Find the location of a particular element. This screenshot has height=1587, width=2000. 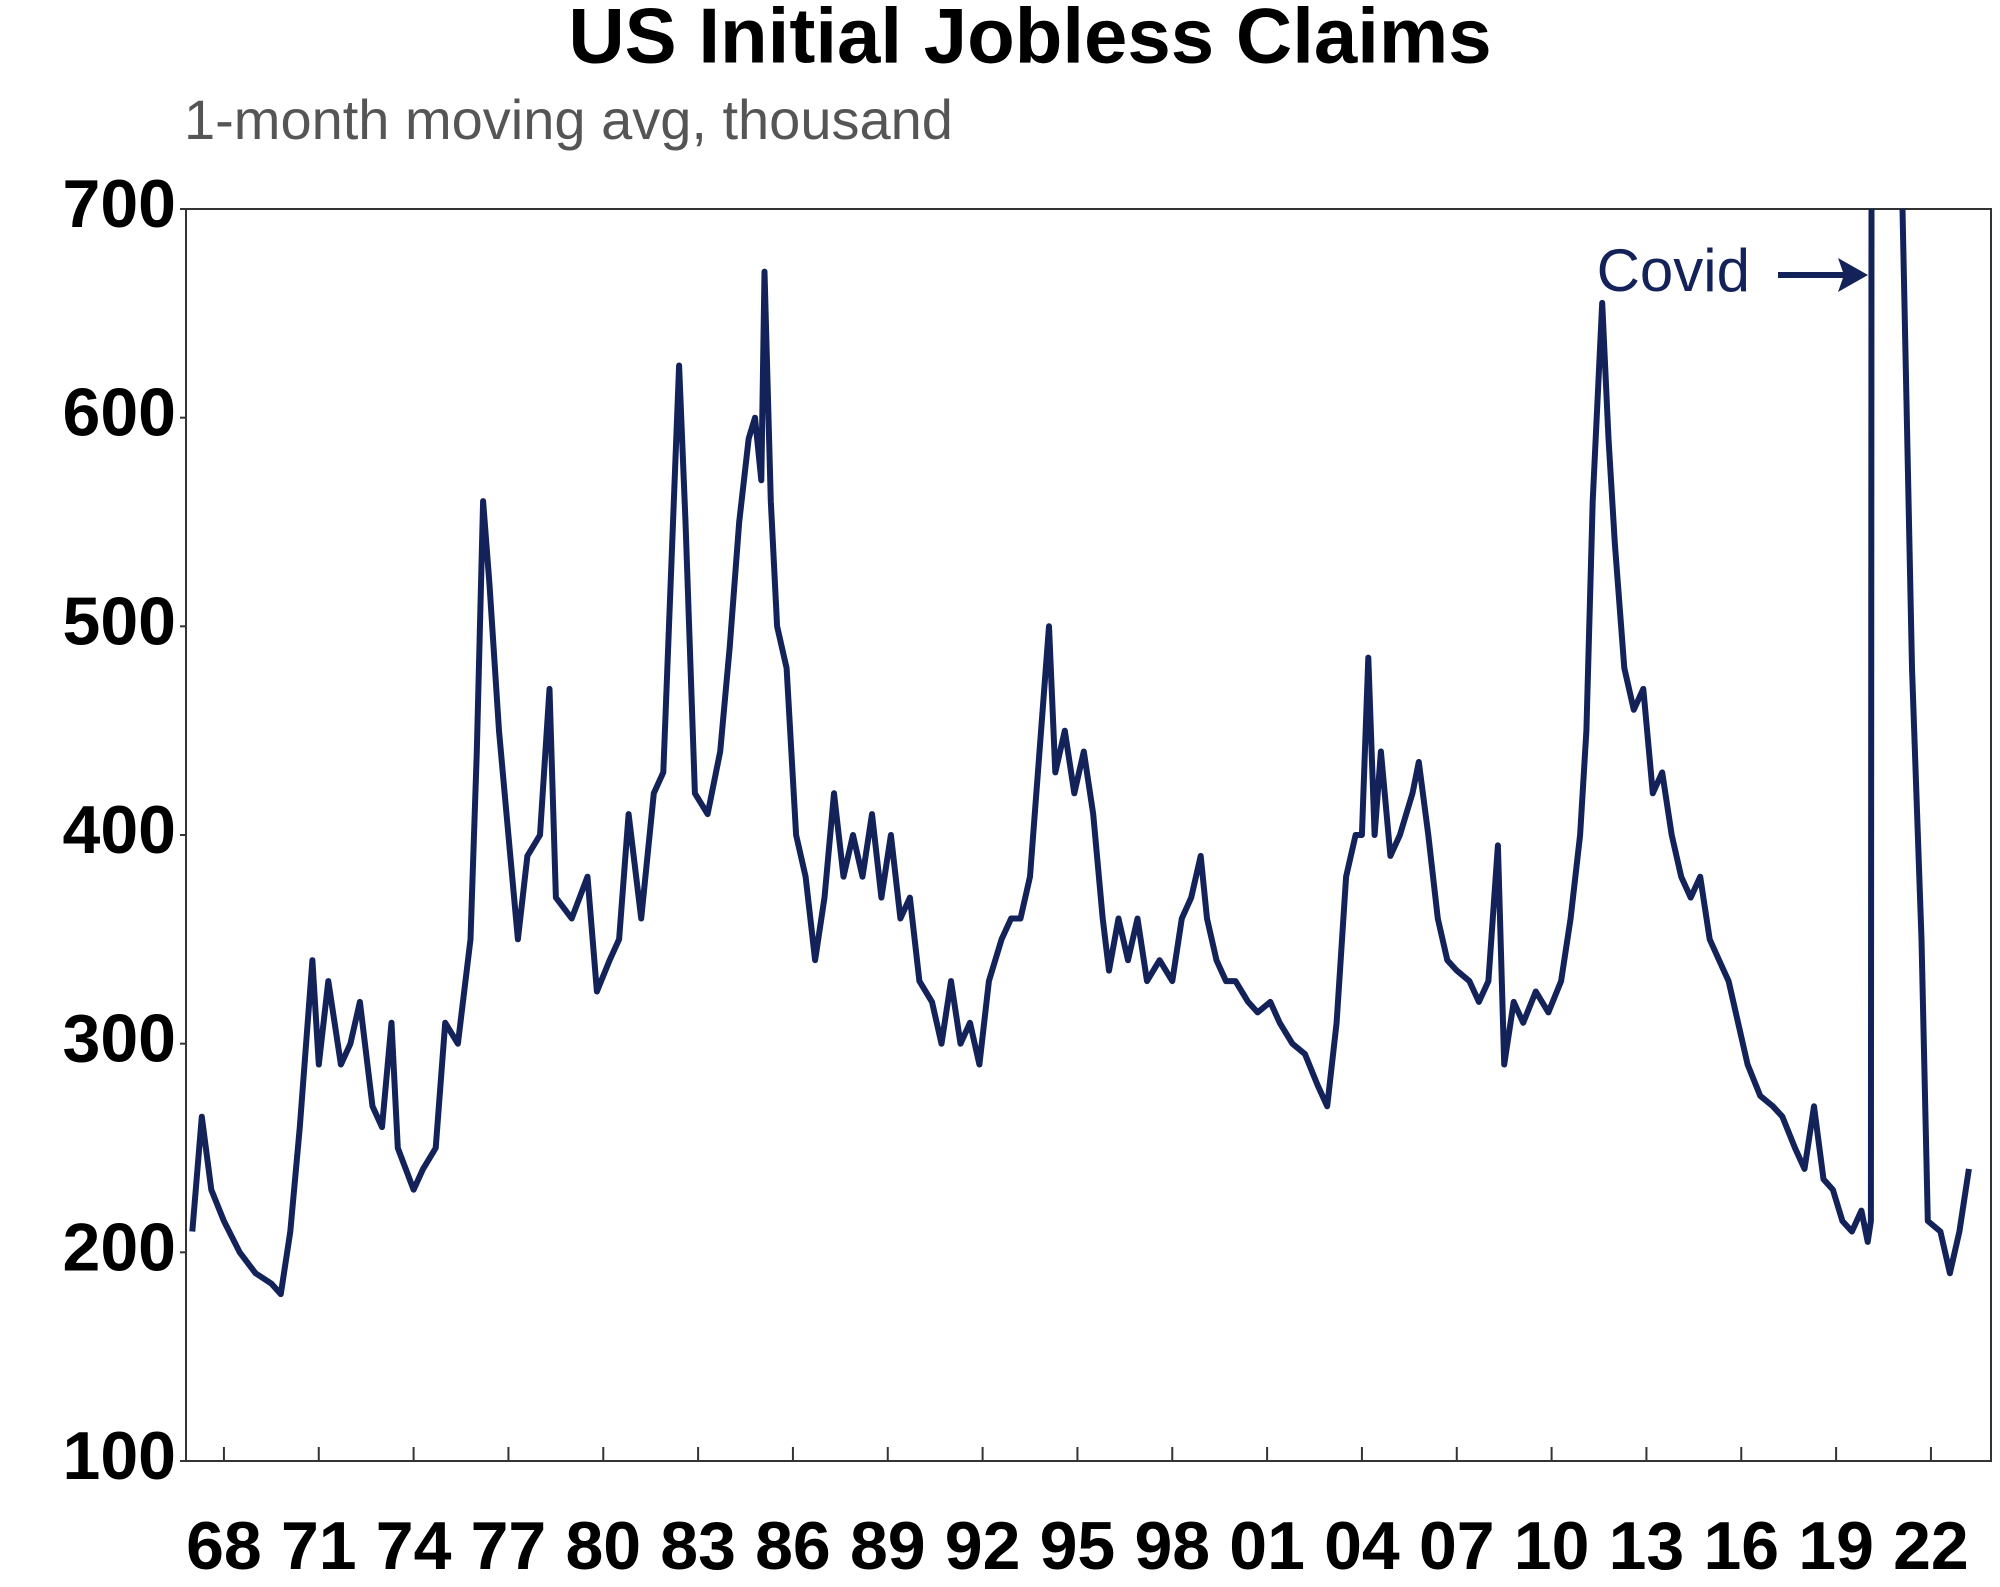

y-tick-label: 600 is located at coordinates (119, 413).